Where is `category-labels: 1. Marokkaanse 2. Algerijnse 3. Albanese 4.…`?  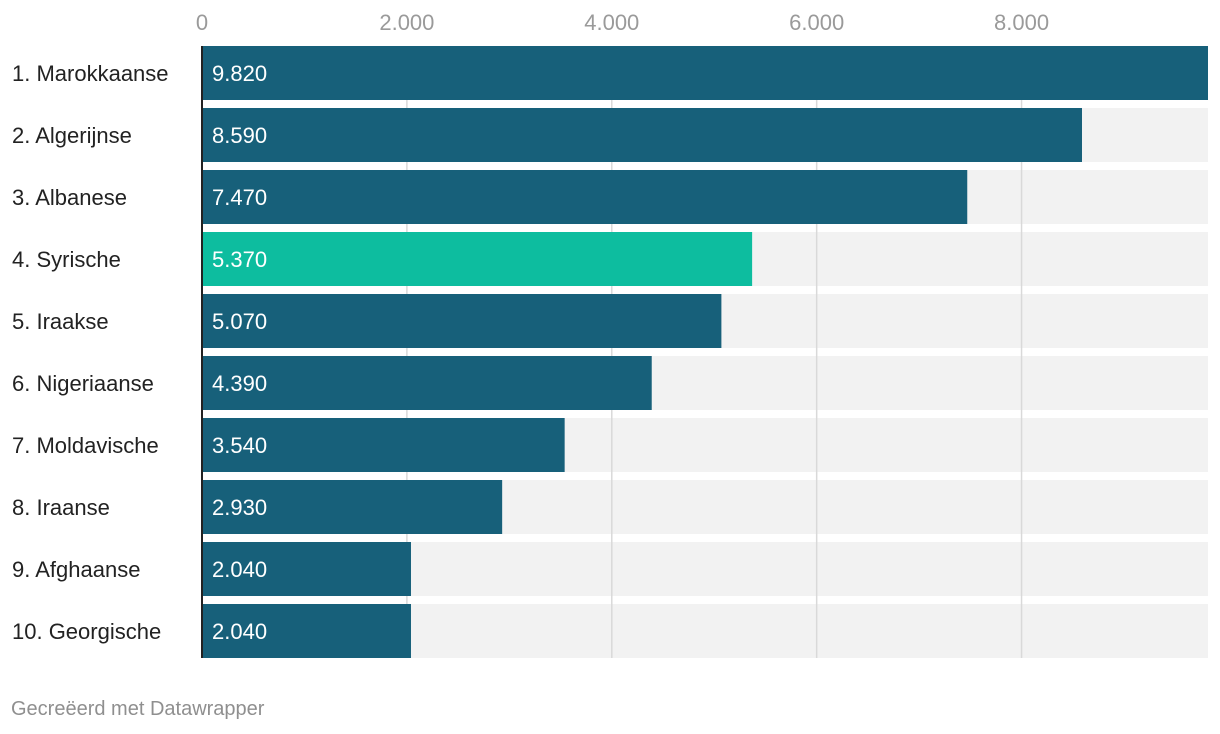
category-labels: 1. Marokkaanse 2. Algerijnse 3. Albanese 4.… is located at coordinates (90, 352).